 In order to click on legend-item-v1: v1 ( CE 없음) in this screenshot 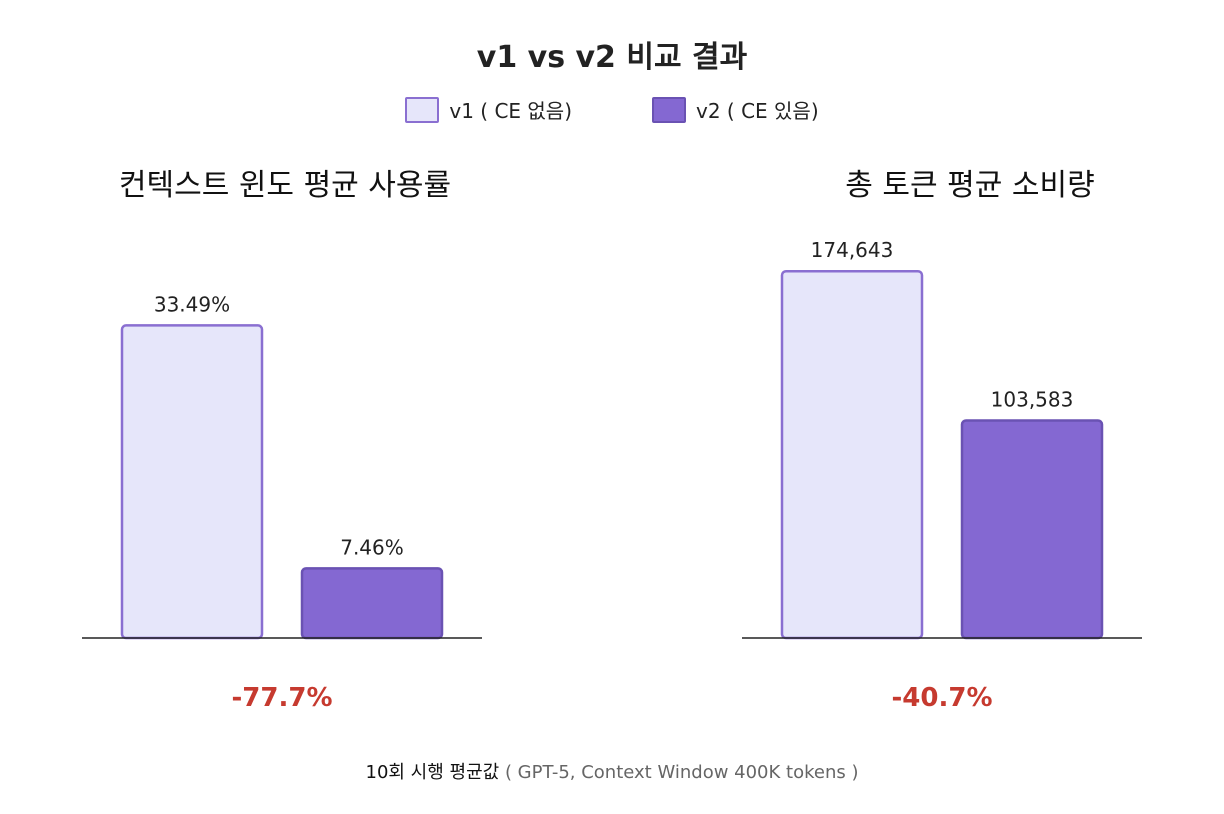, I will do `click(488, 109)`.